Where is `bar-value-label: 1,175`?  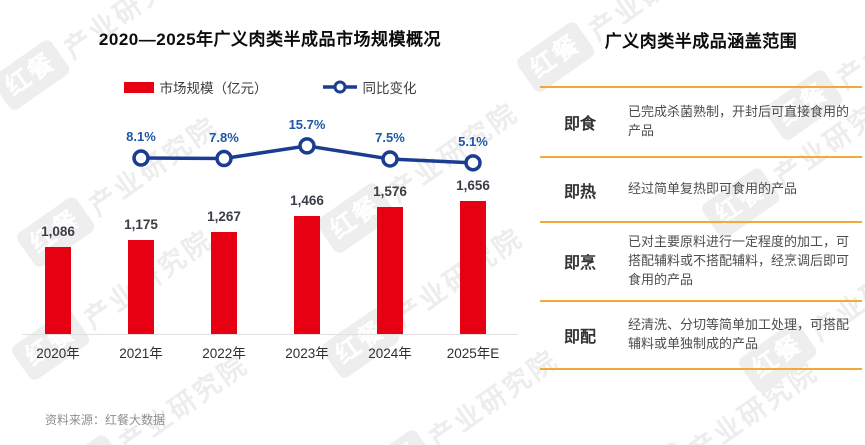
bar-value-label: 1,175 is located at coordinates (141, 224).